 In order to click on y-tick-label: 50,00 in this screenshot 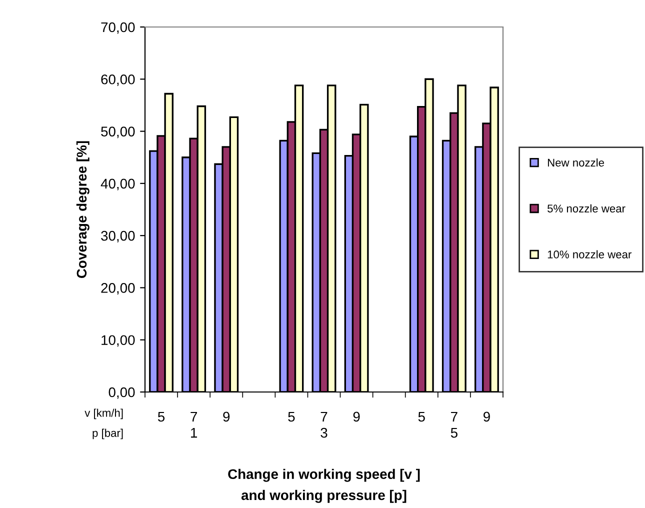, I will do `click(118, 132)`.